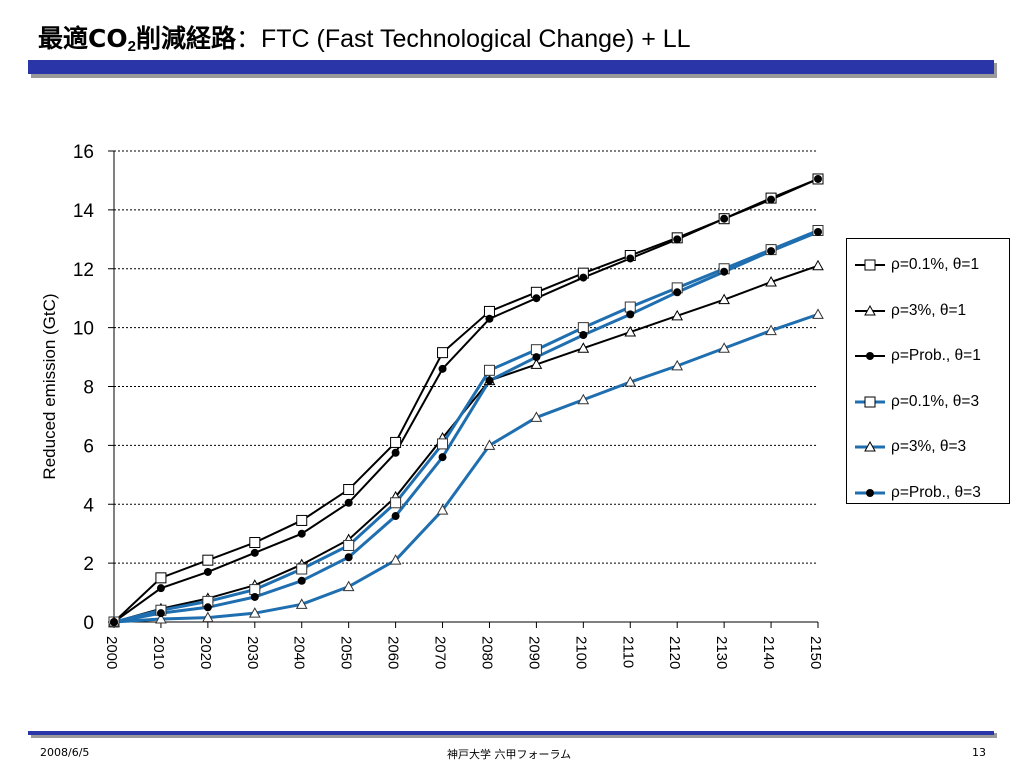 The height and width of the screenshot is (768, 1024). I want to click on y-tick-label: 6, so click(88, 446).